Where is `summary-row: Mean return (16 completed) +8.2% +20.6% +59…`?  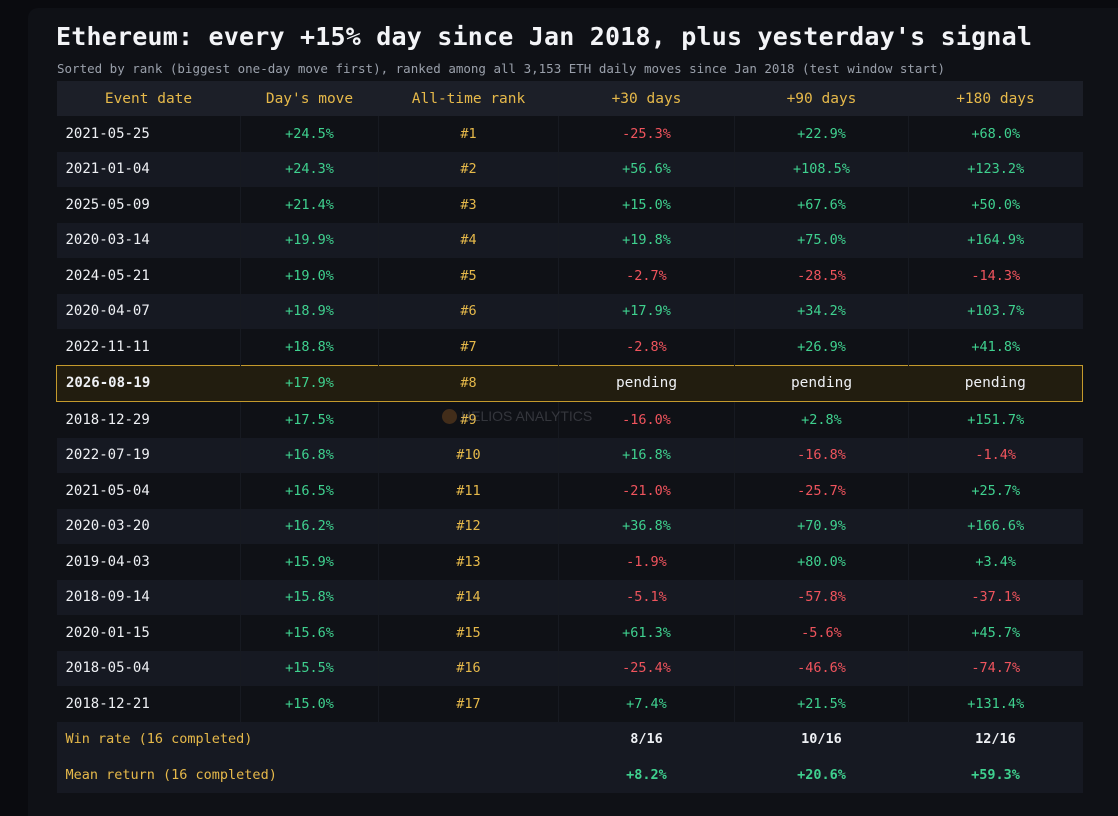 summary-row: Mean return (16 completed) +8.2% +20.6% +59… is located at coordinates (569, 775).